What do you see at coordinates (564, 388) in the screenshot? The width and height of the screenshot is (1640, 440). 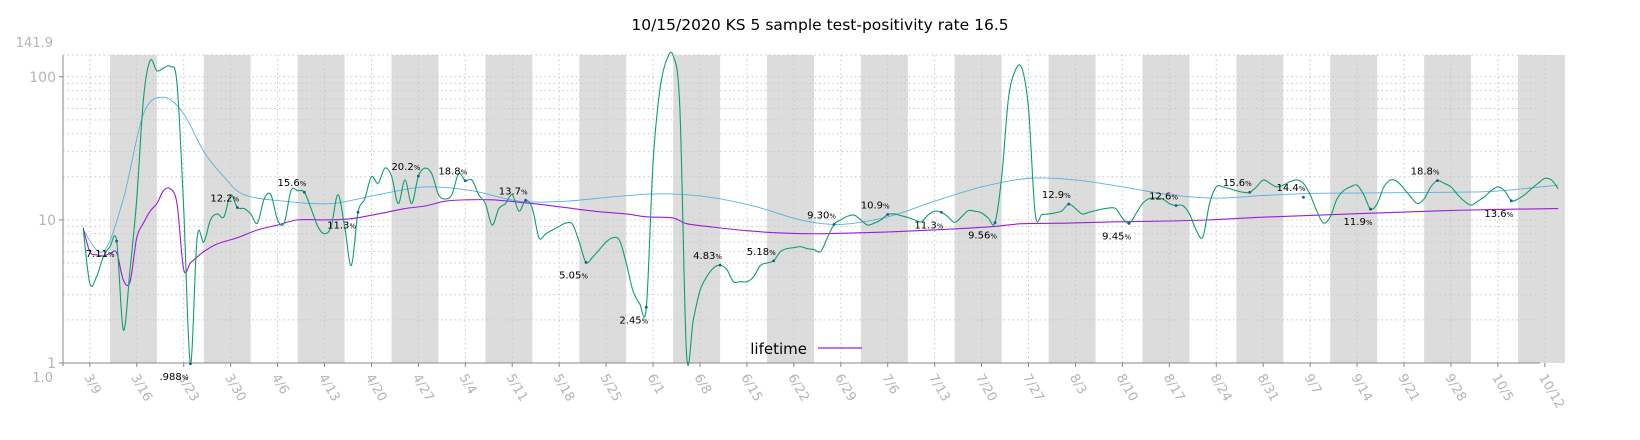 I see `x-tick-label: 5/18` at bounding box center [564, 388].